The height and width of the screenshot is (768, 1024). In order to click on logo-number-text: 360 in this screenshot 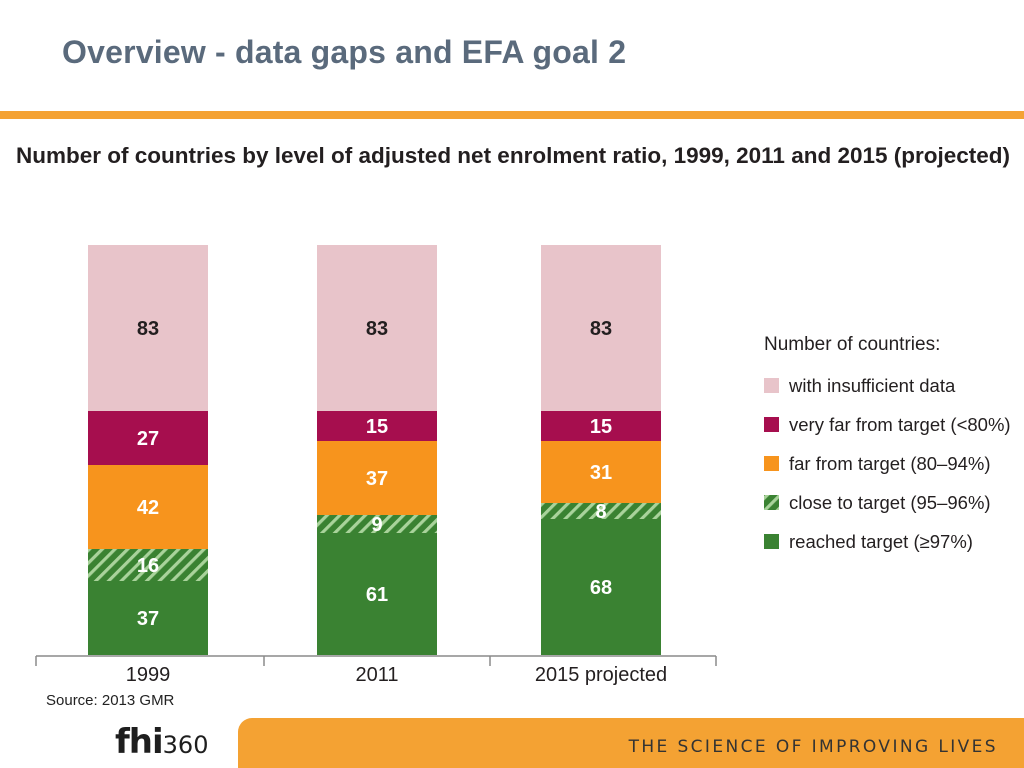, I will do `click(185, 745)`.